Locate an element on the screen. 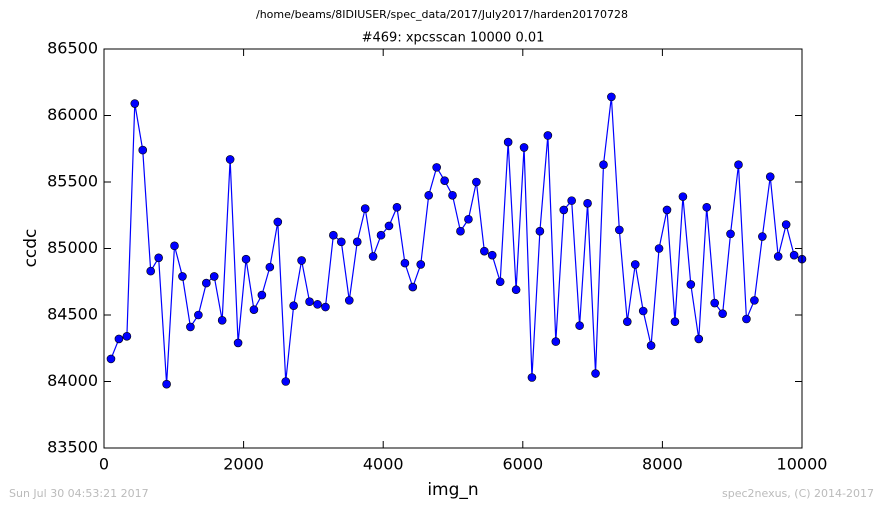 Image resolution: width=884 pixels, height=509 pixels. x-tick-label: 4000 is located at coordinates (383, 464).